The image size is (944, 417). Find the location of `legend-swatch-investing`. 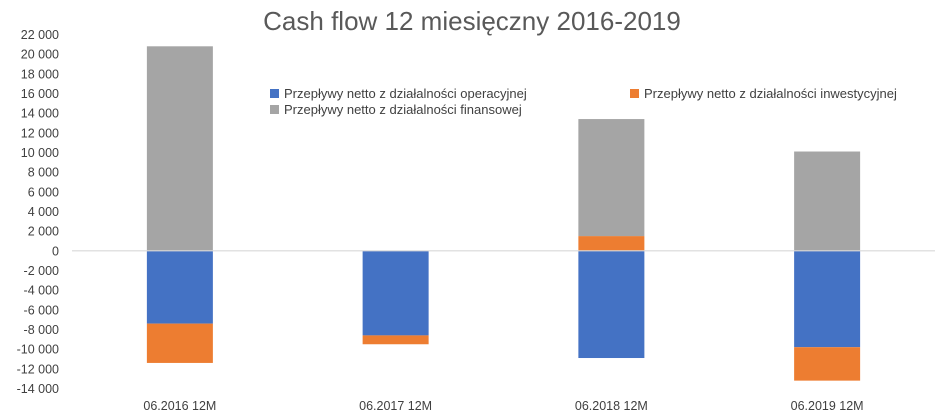

legend-swatch-investing is located at coordinates (634, 93).